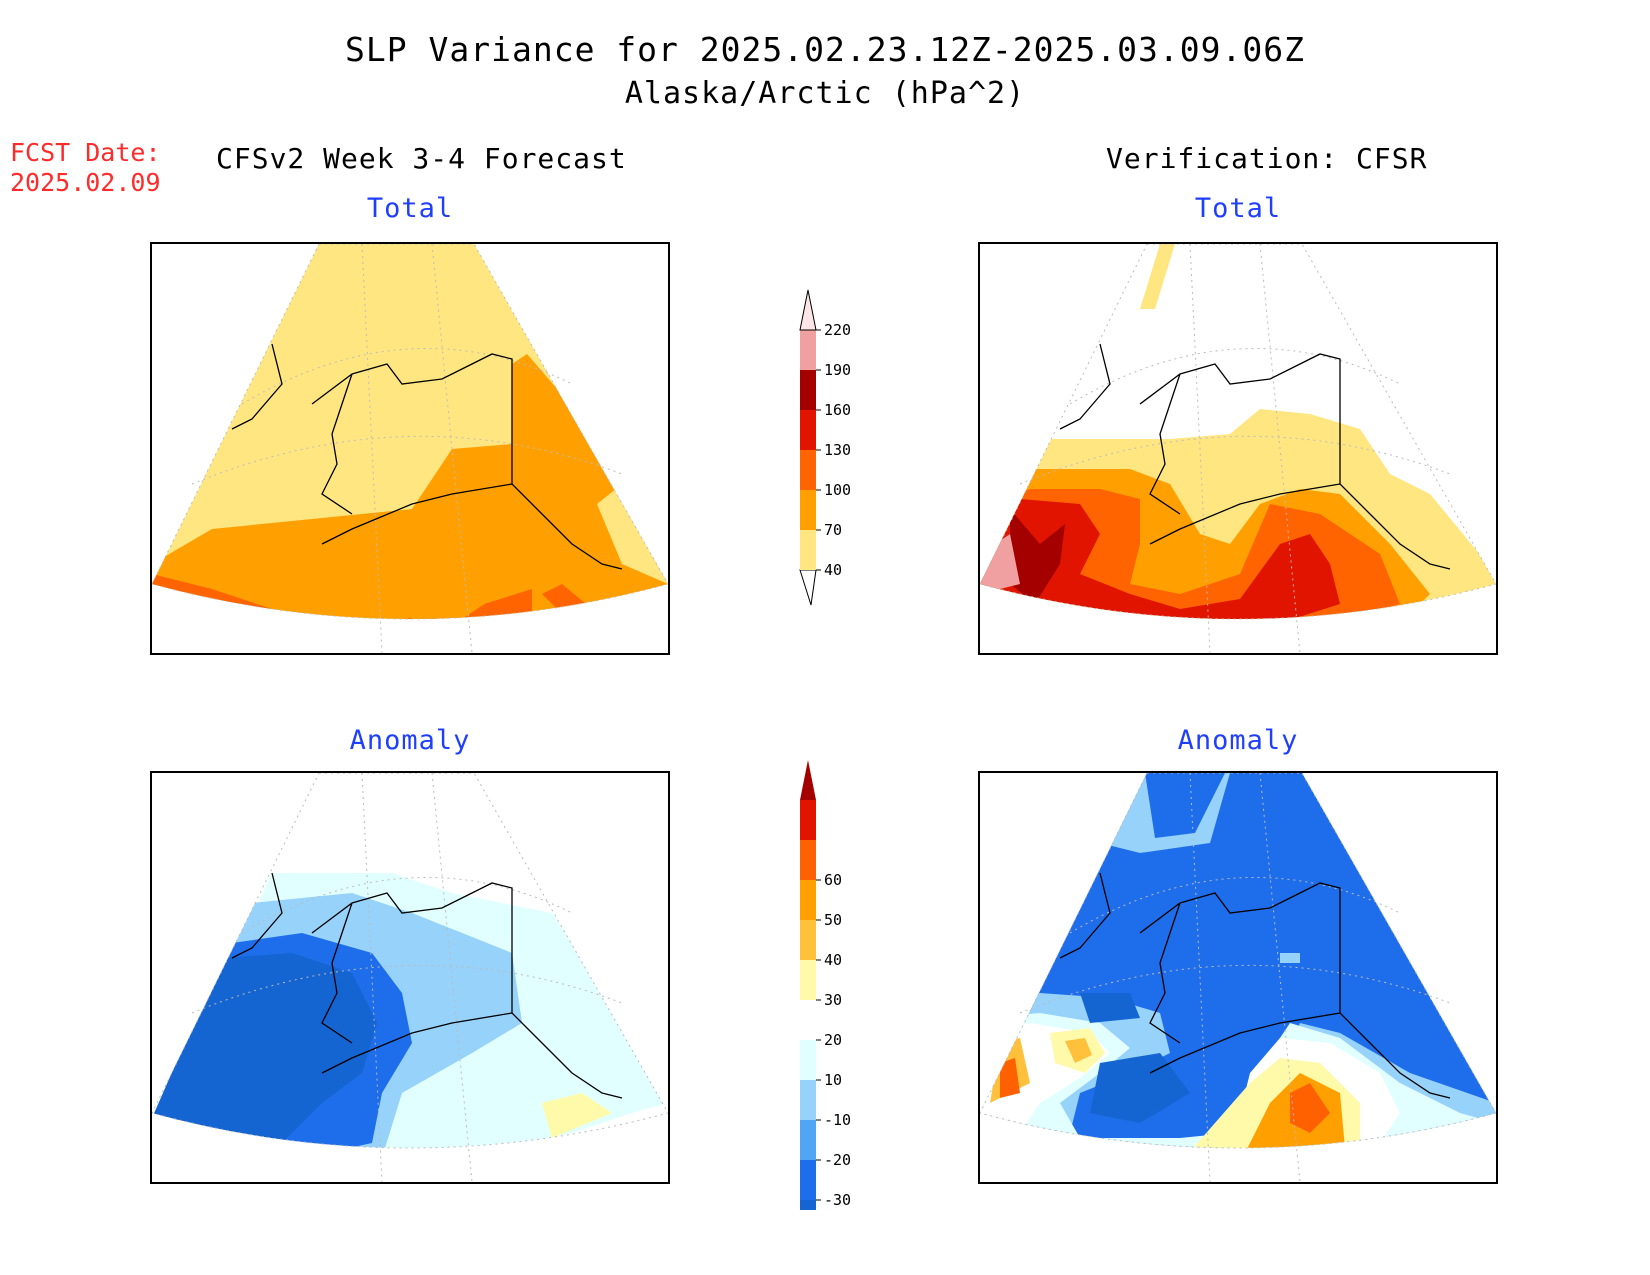 This screenshot has width=1650, height=1275. What do you see at coordinates (410, 740) in the screenshot?
I see `forecast-anomaly-title: Anomaly` at bounding box center [410, 740].